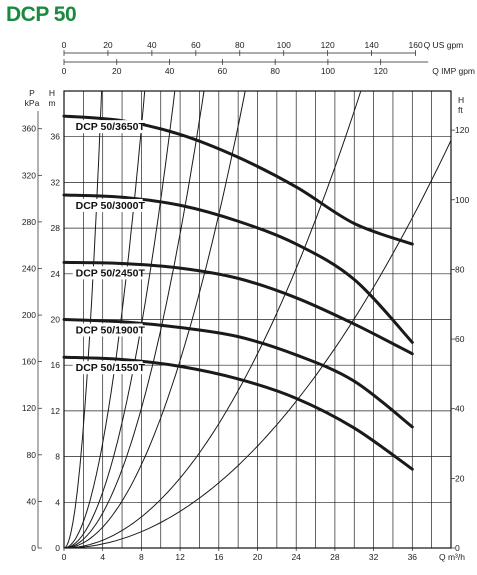 Image resolution: width=477 pixels, height=575 pixels. Describe the element at coordinates (219, 557) in the screenshot. I see `x-tick-label: 16` at that location.